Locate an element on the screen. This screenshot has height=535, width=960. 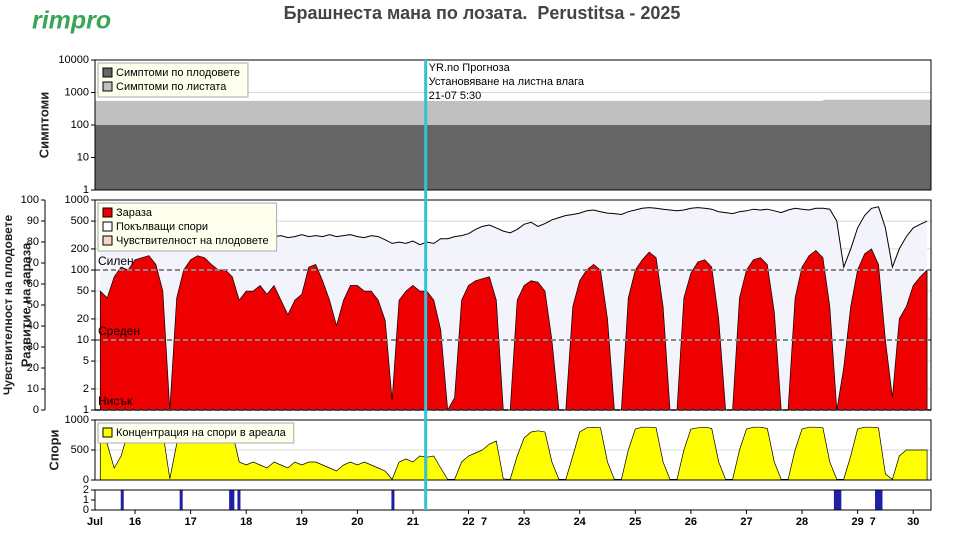
x-tick-label: 18 is located at coordinates (246, 522).